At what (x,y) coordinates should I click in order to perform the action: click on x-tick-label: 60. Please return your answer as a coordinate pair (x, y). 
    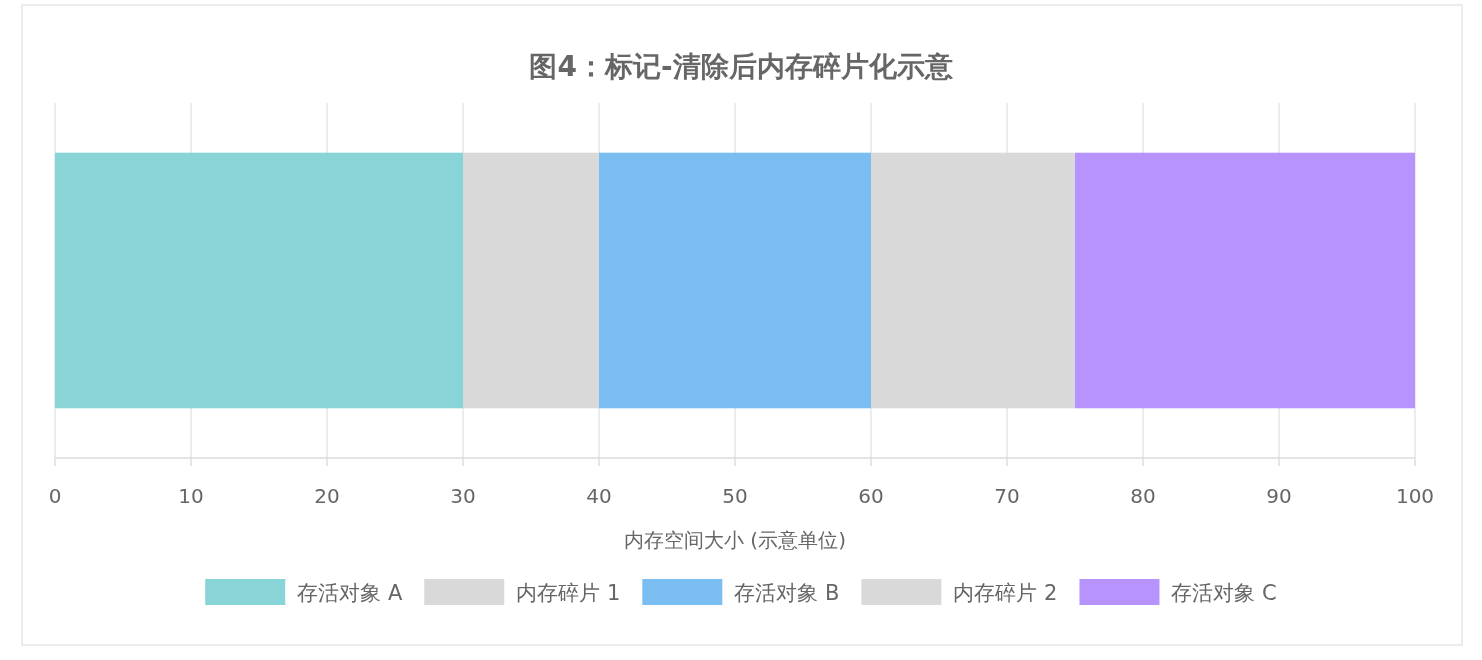
    Looking at the image, I should click on (871, 496).